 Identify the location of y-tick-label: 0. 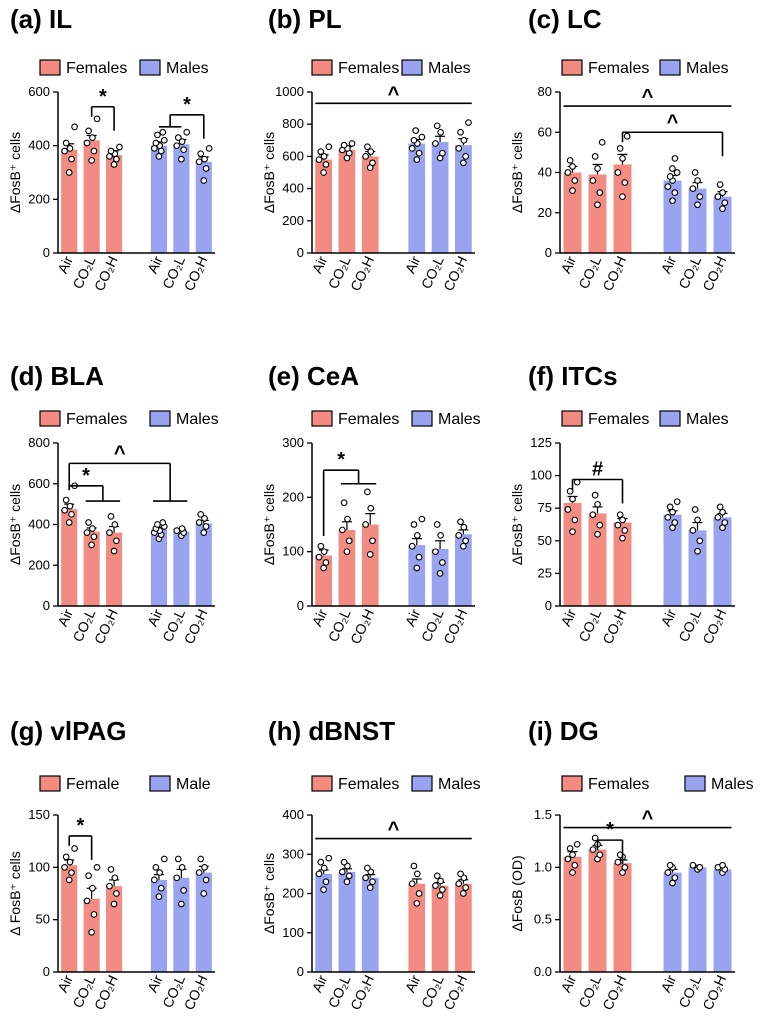
(300, 971).